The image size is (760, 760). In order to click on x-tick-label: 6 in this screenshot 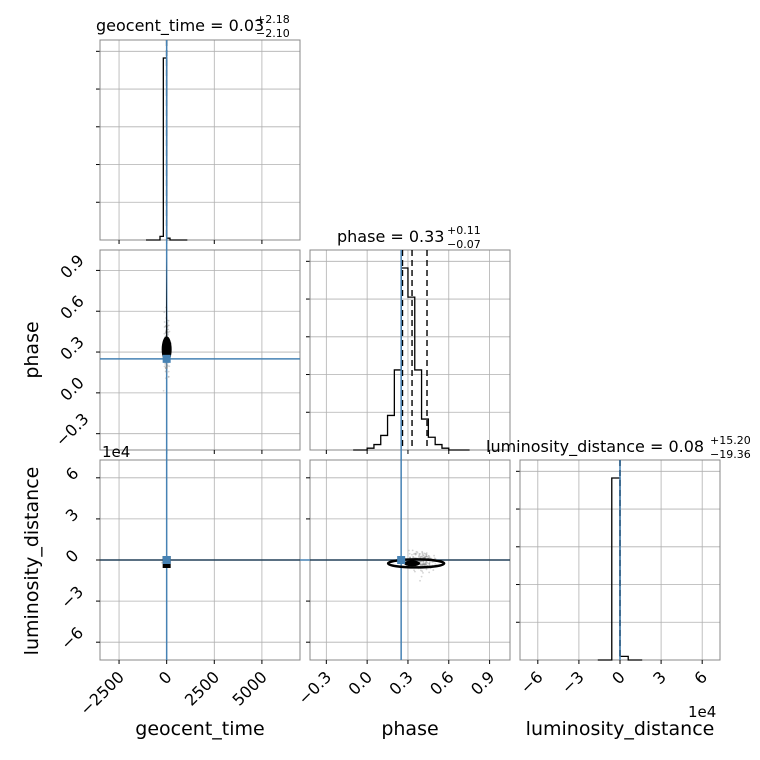, I will do `click(700, 677)`.